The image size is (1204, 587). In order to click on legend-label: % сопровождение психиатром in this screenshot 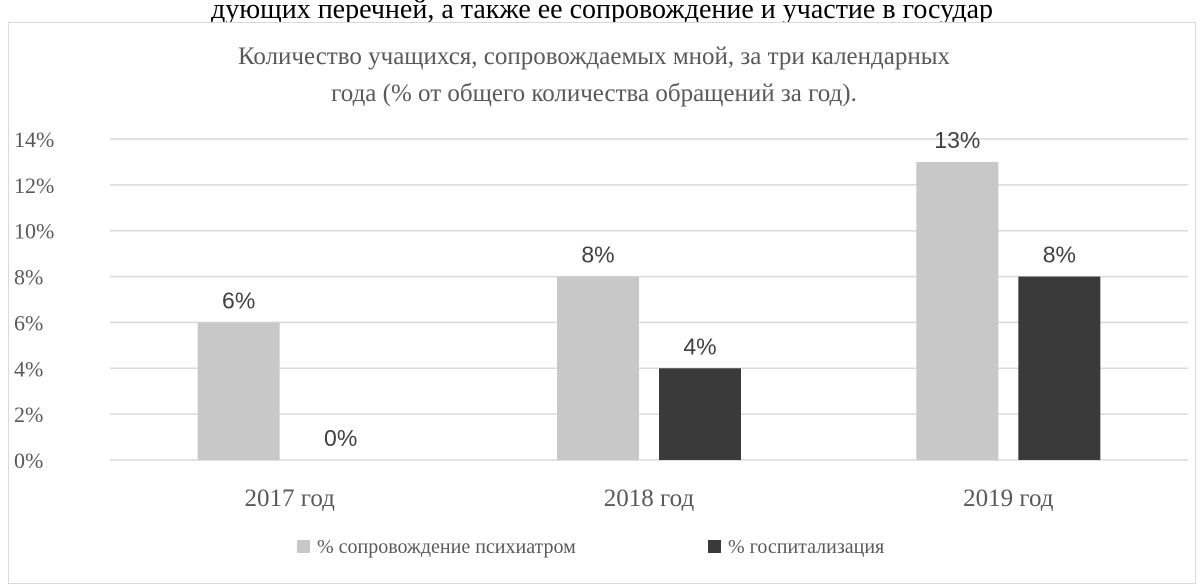, I will do `click(446, 547)`.